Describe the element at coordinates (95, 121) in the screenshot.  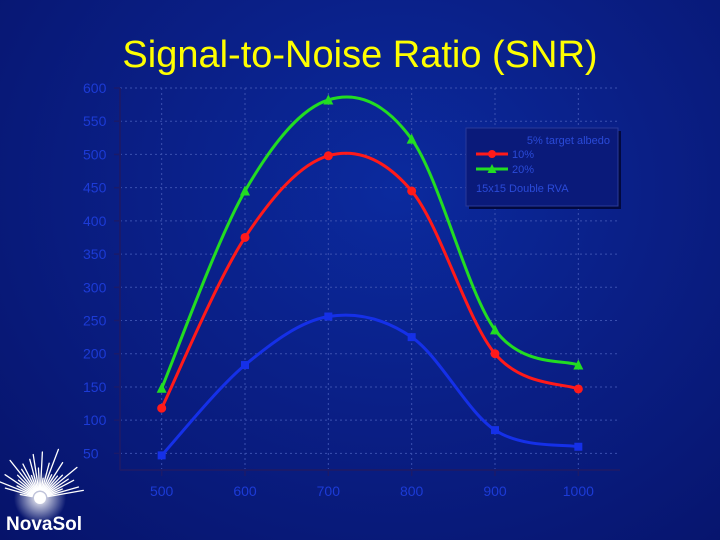
I see `y-tick-label: 550` at that location.